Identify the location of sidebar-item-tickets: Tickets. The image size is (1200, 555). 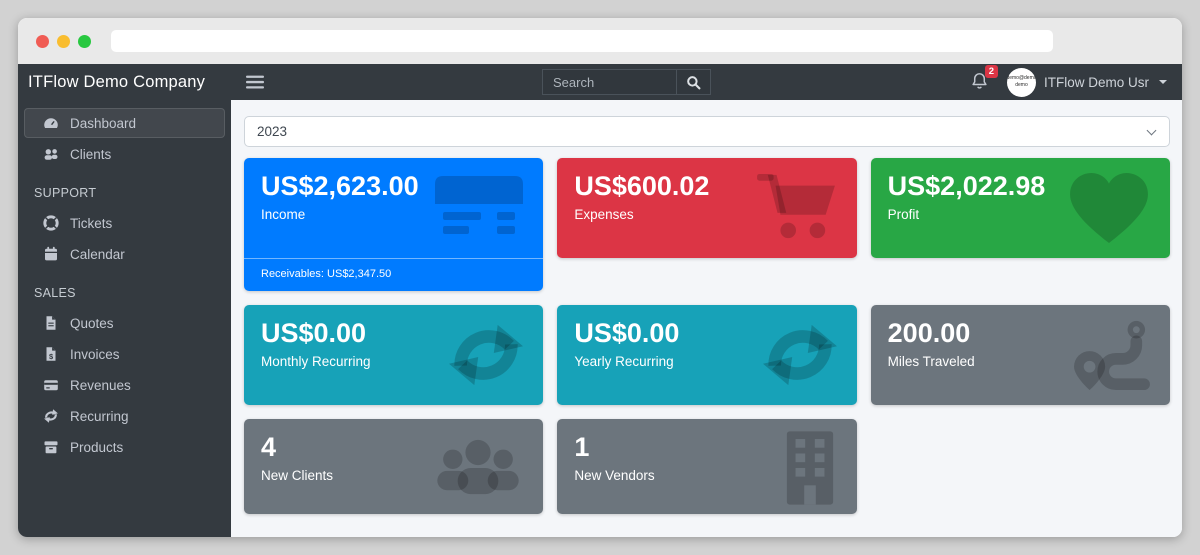
(124, 223).